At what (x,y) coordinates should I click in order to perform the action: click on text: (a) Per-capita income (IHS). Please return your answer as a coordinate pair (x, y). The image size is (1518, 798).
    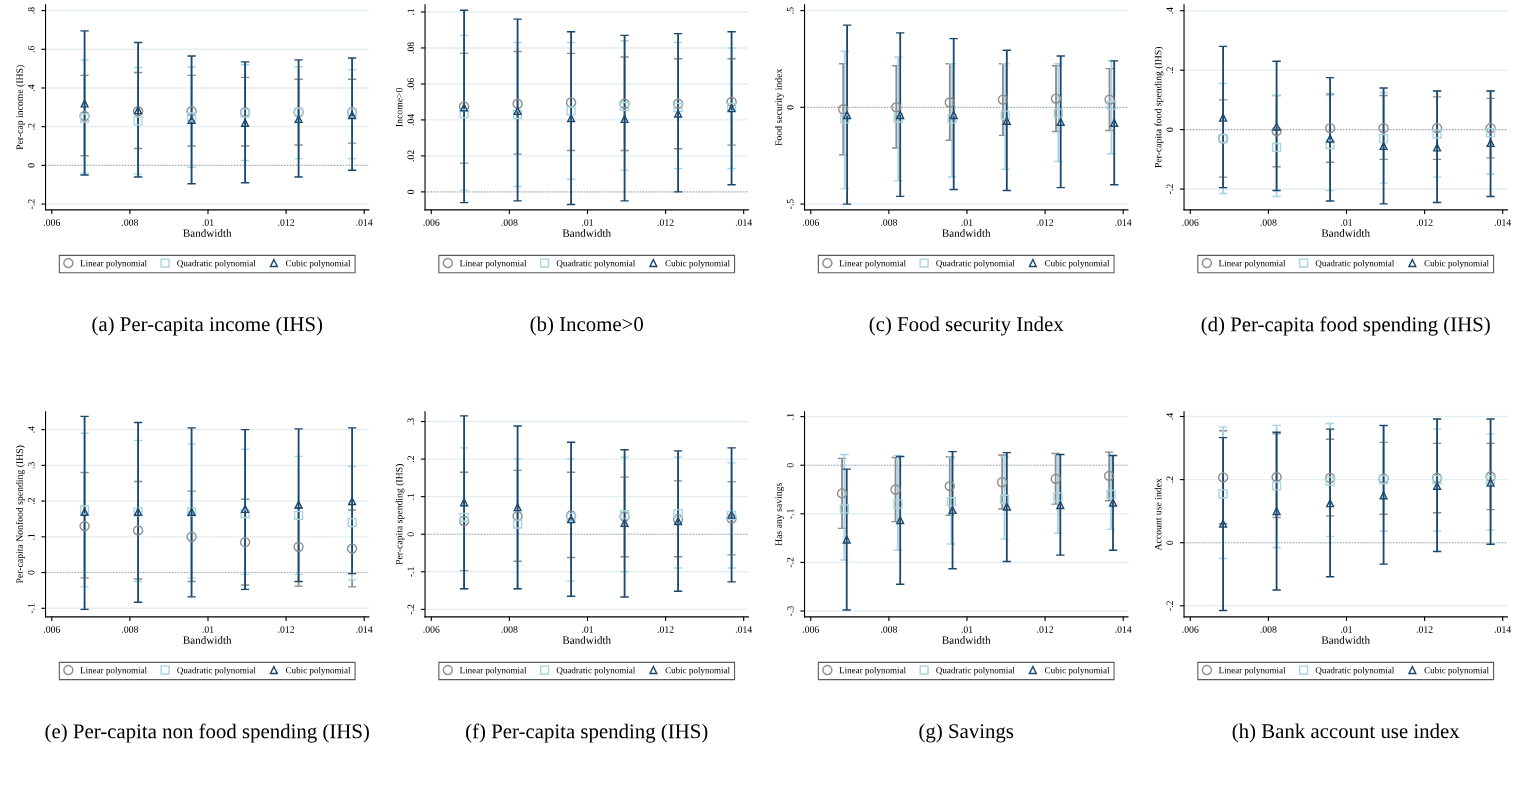
    Looking at the image, I should click on (207, 326).